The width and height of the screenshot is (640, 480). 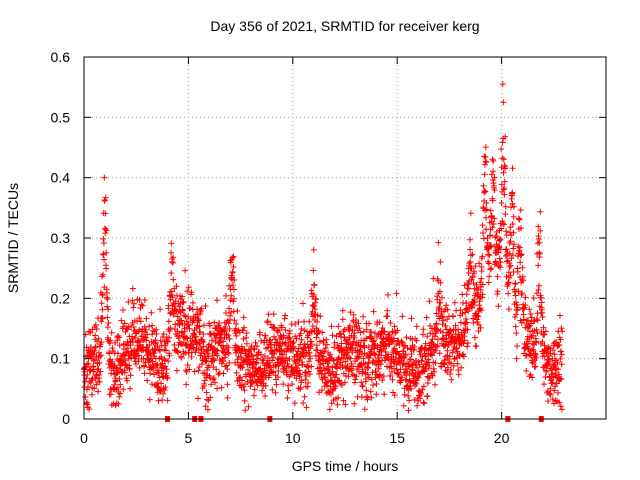 What do you see at coordinates (345, 466) in the screenshot?
I see `x-axis-label: GPS time / hours` at bounding box center [345, 466].